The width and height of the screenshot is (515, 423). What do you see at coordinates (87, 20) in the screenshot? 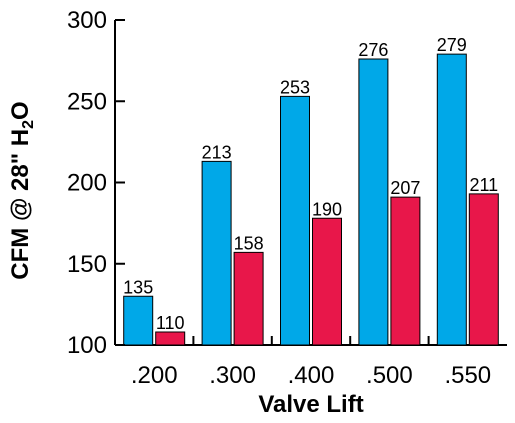
I see `y-tick-label: 300` at bounding box center [87, 20].